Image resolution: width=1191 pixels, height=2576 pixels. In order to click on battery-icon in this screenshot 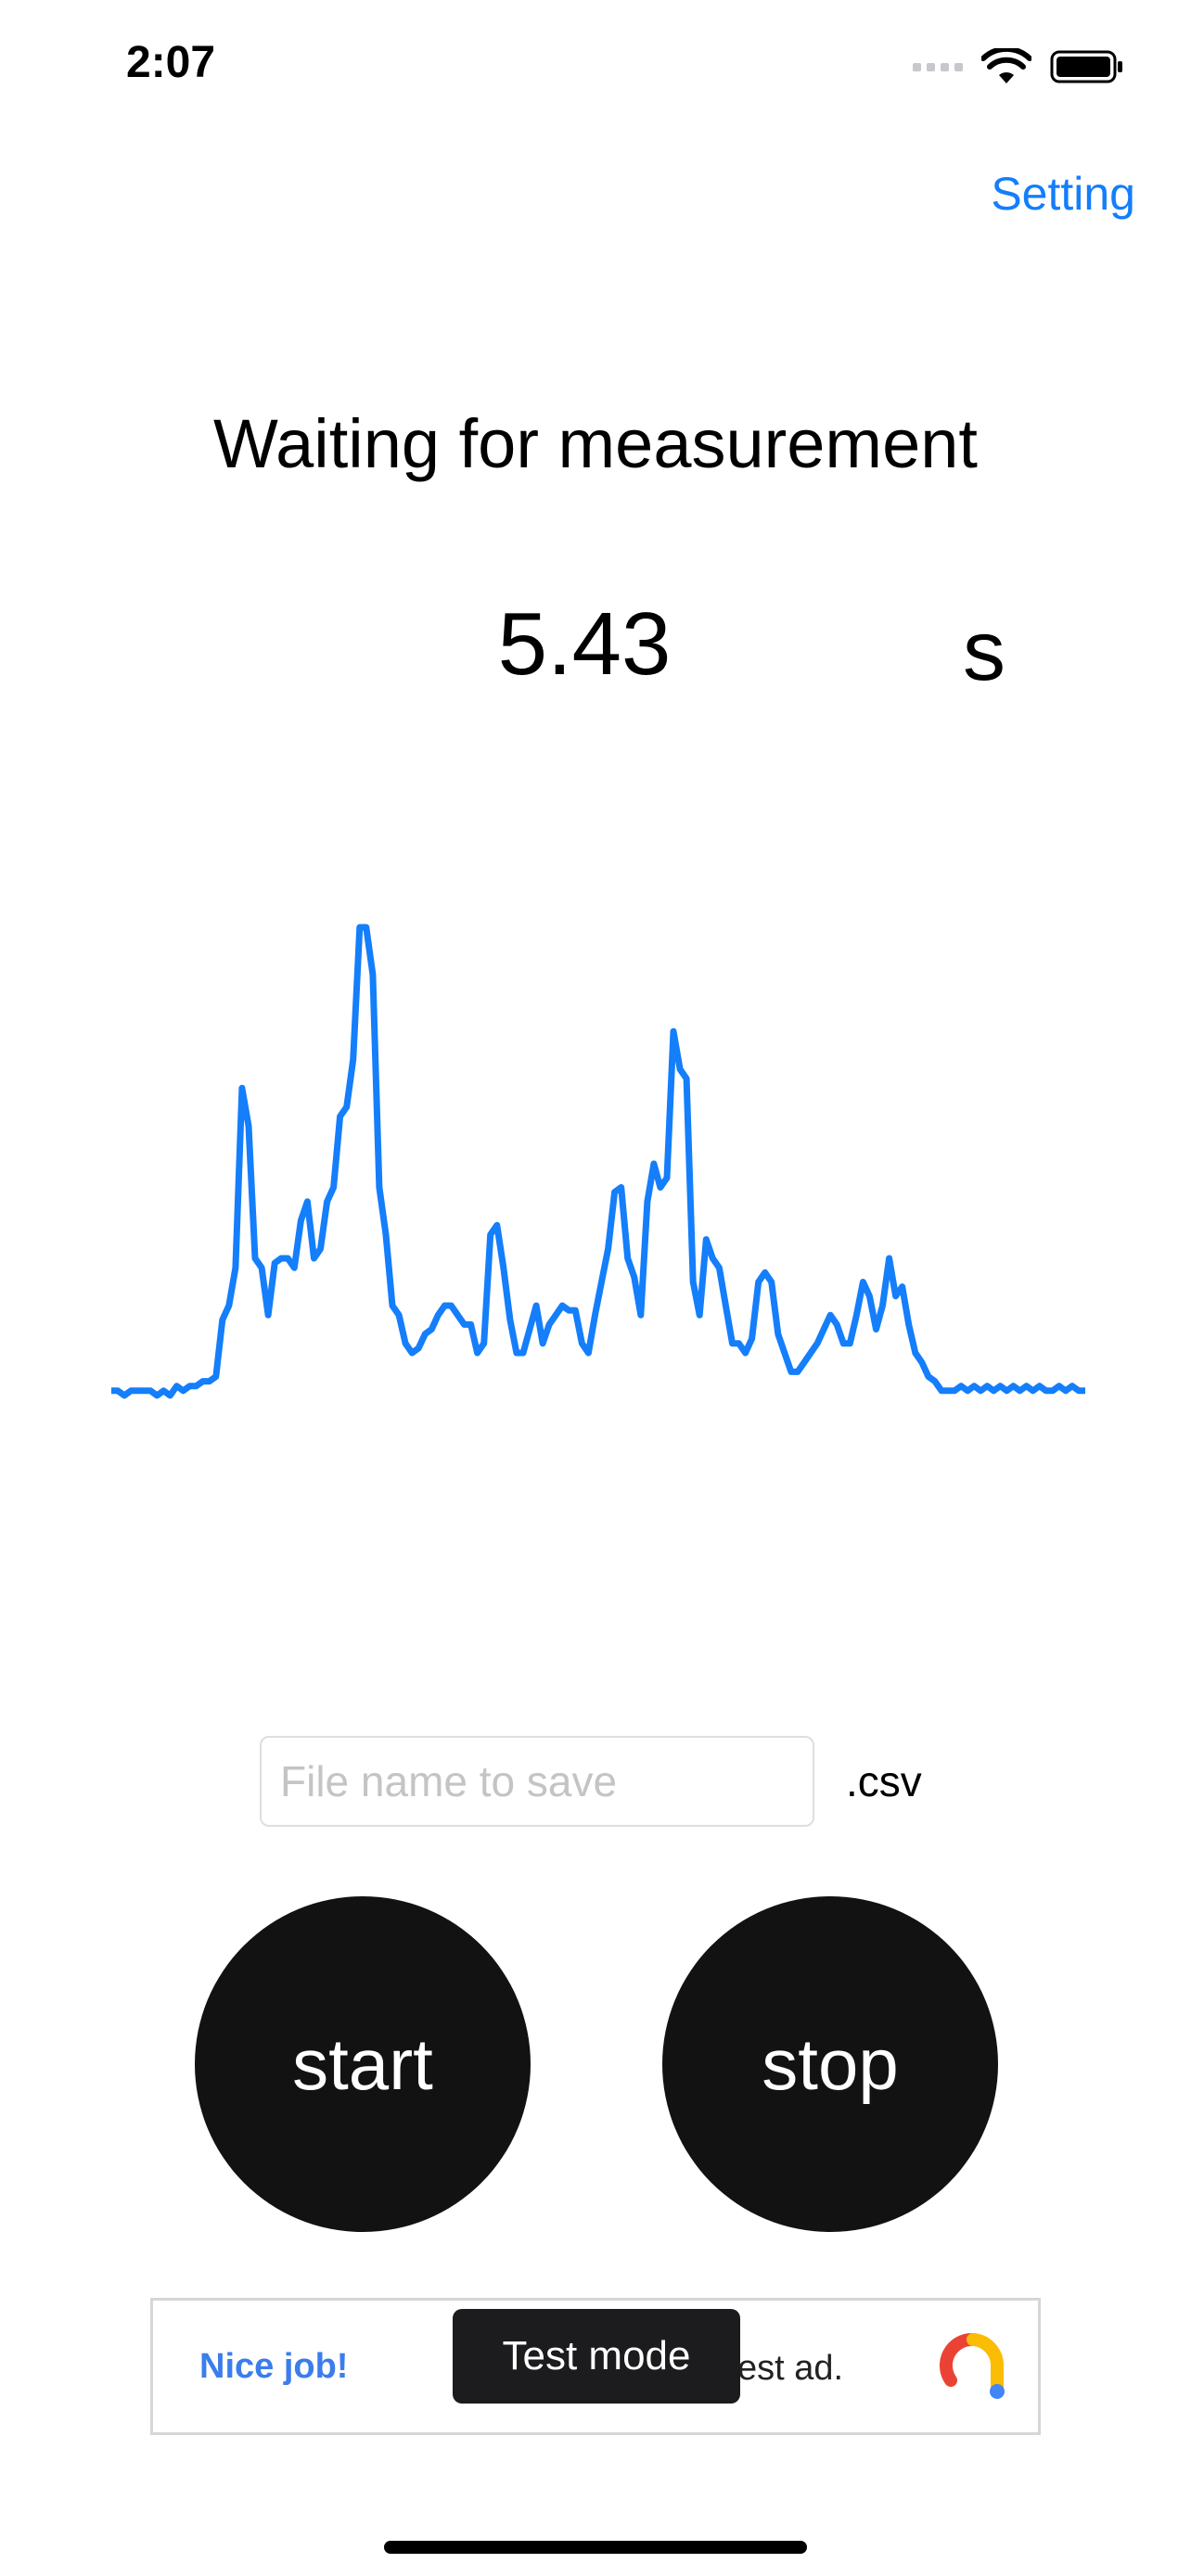, I will do `click(1086, 66)`.